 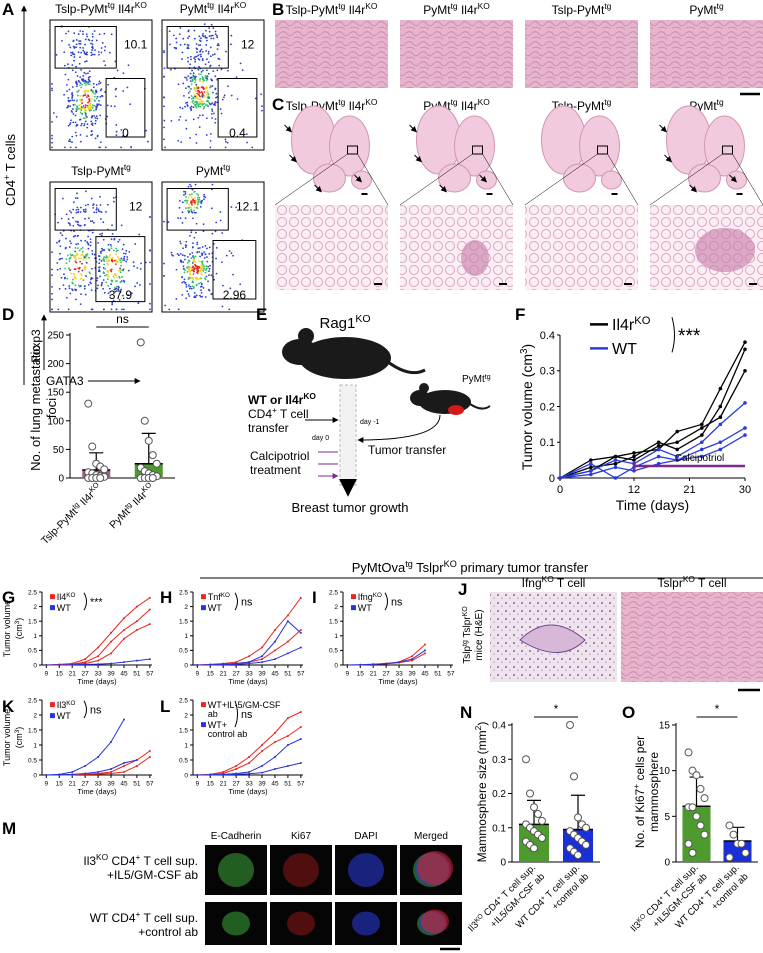 I want to click on panel-letter: K, so click(x=8, y=706).